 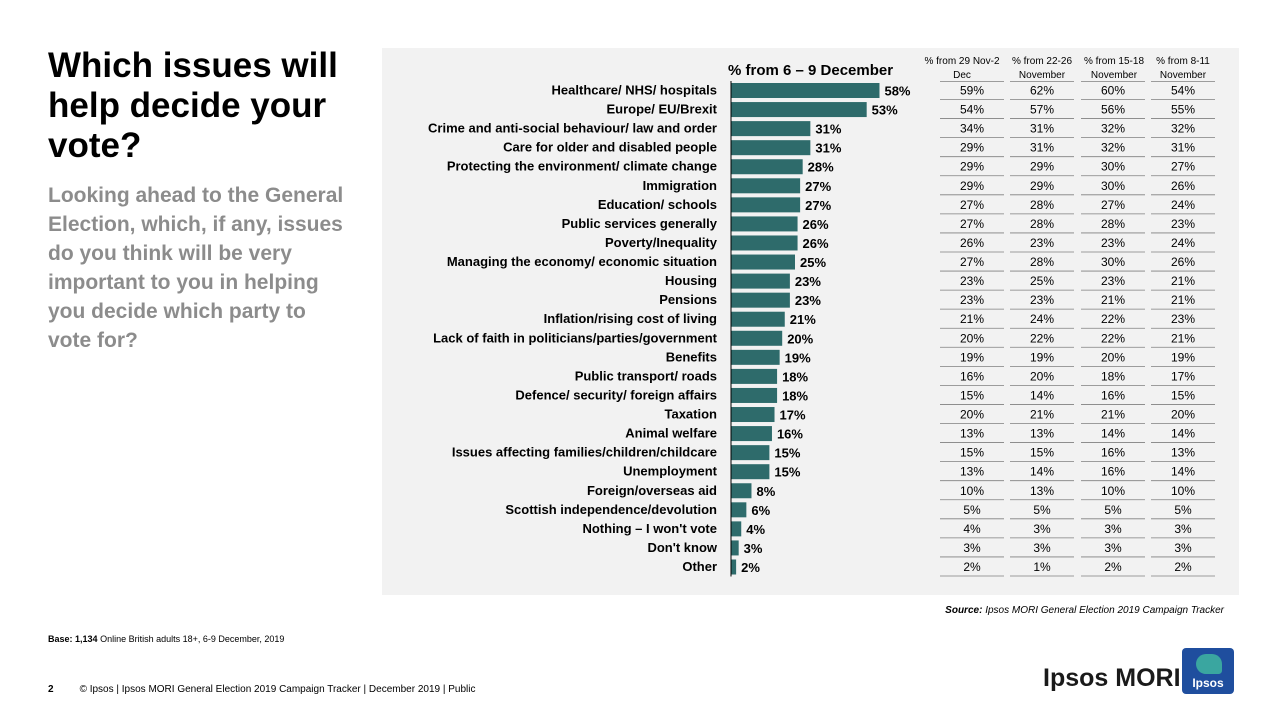 I want to click on bar-value-label: 4%, so click(x=755, y=529).